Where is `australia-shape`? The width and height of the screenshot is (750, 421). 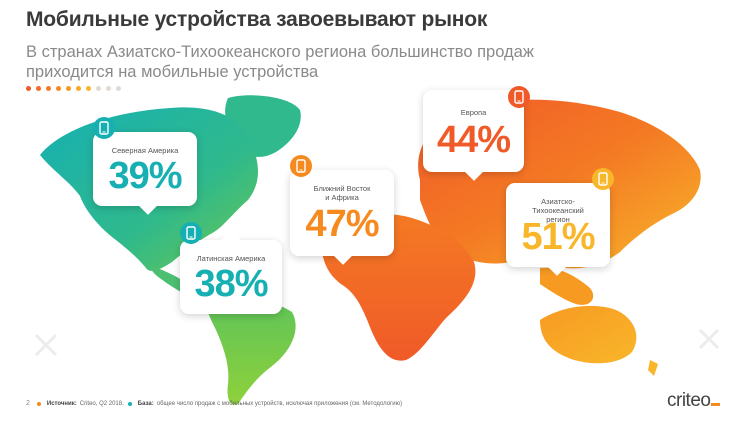 australia-shape is located at coordinates (588, 334).